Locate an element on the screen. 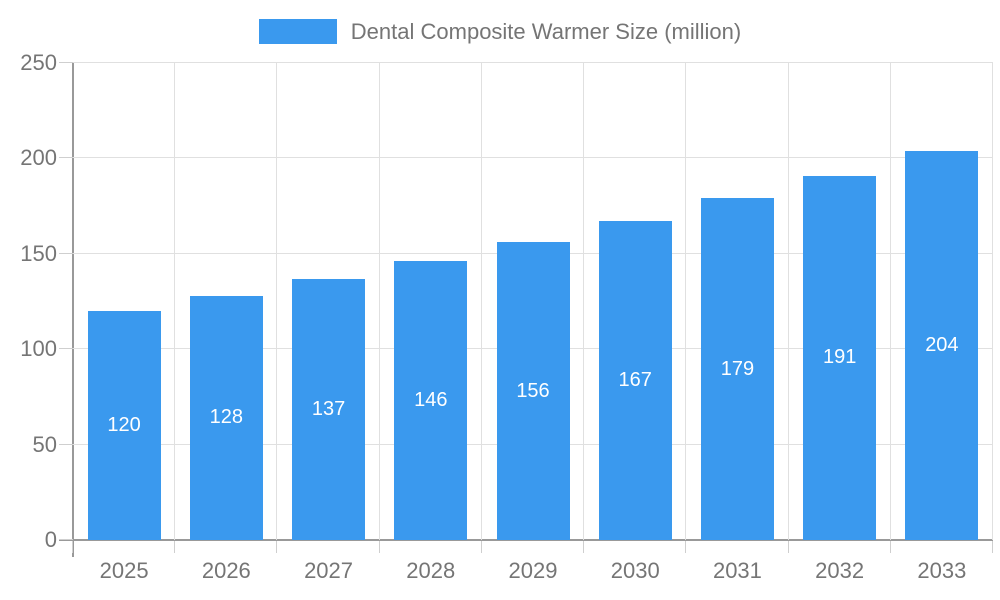  x-axis-tick-label: 2033 is located at coordinates (942, 570).